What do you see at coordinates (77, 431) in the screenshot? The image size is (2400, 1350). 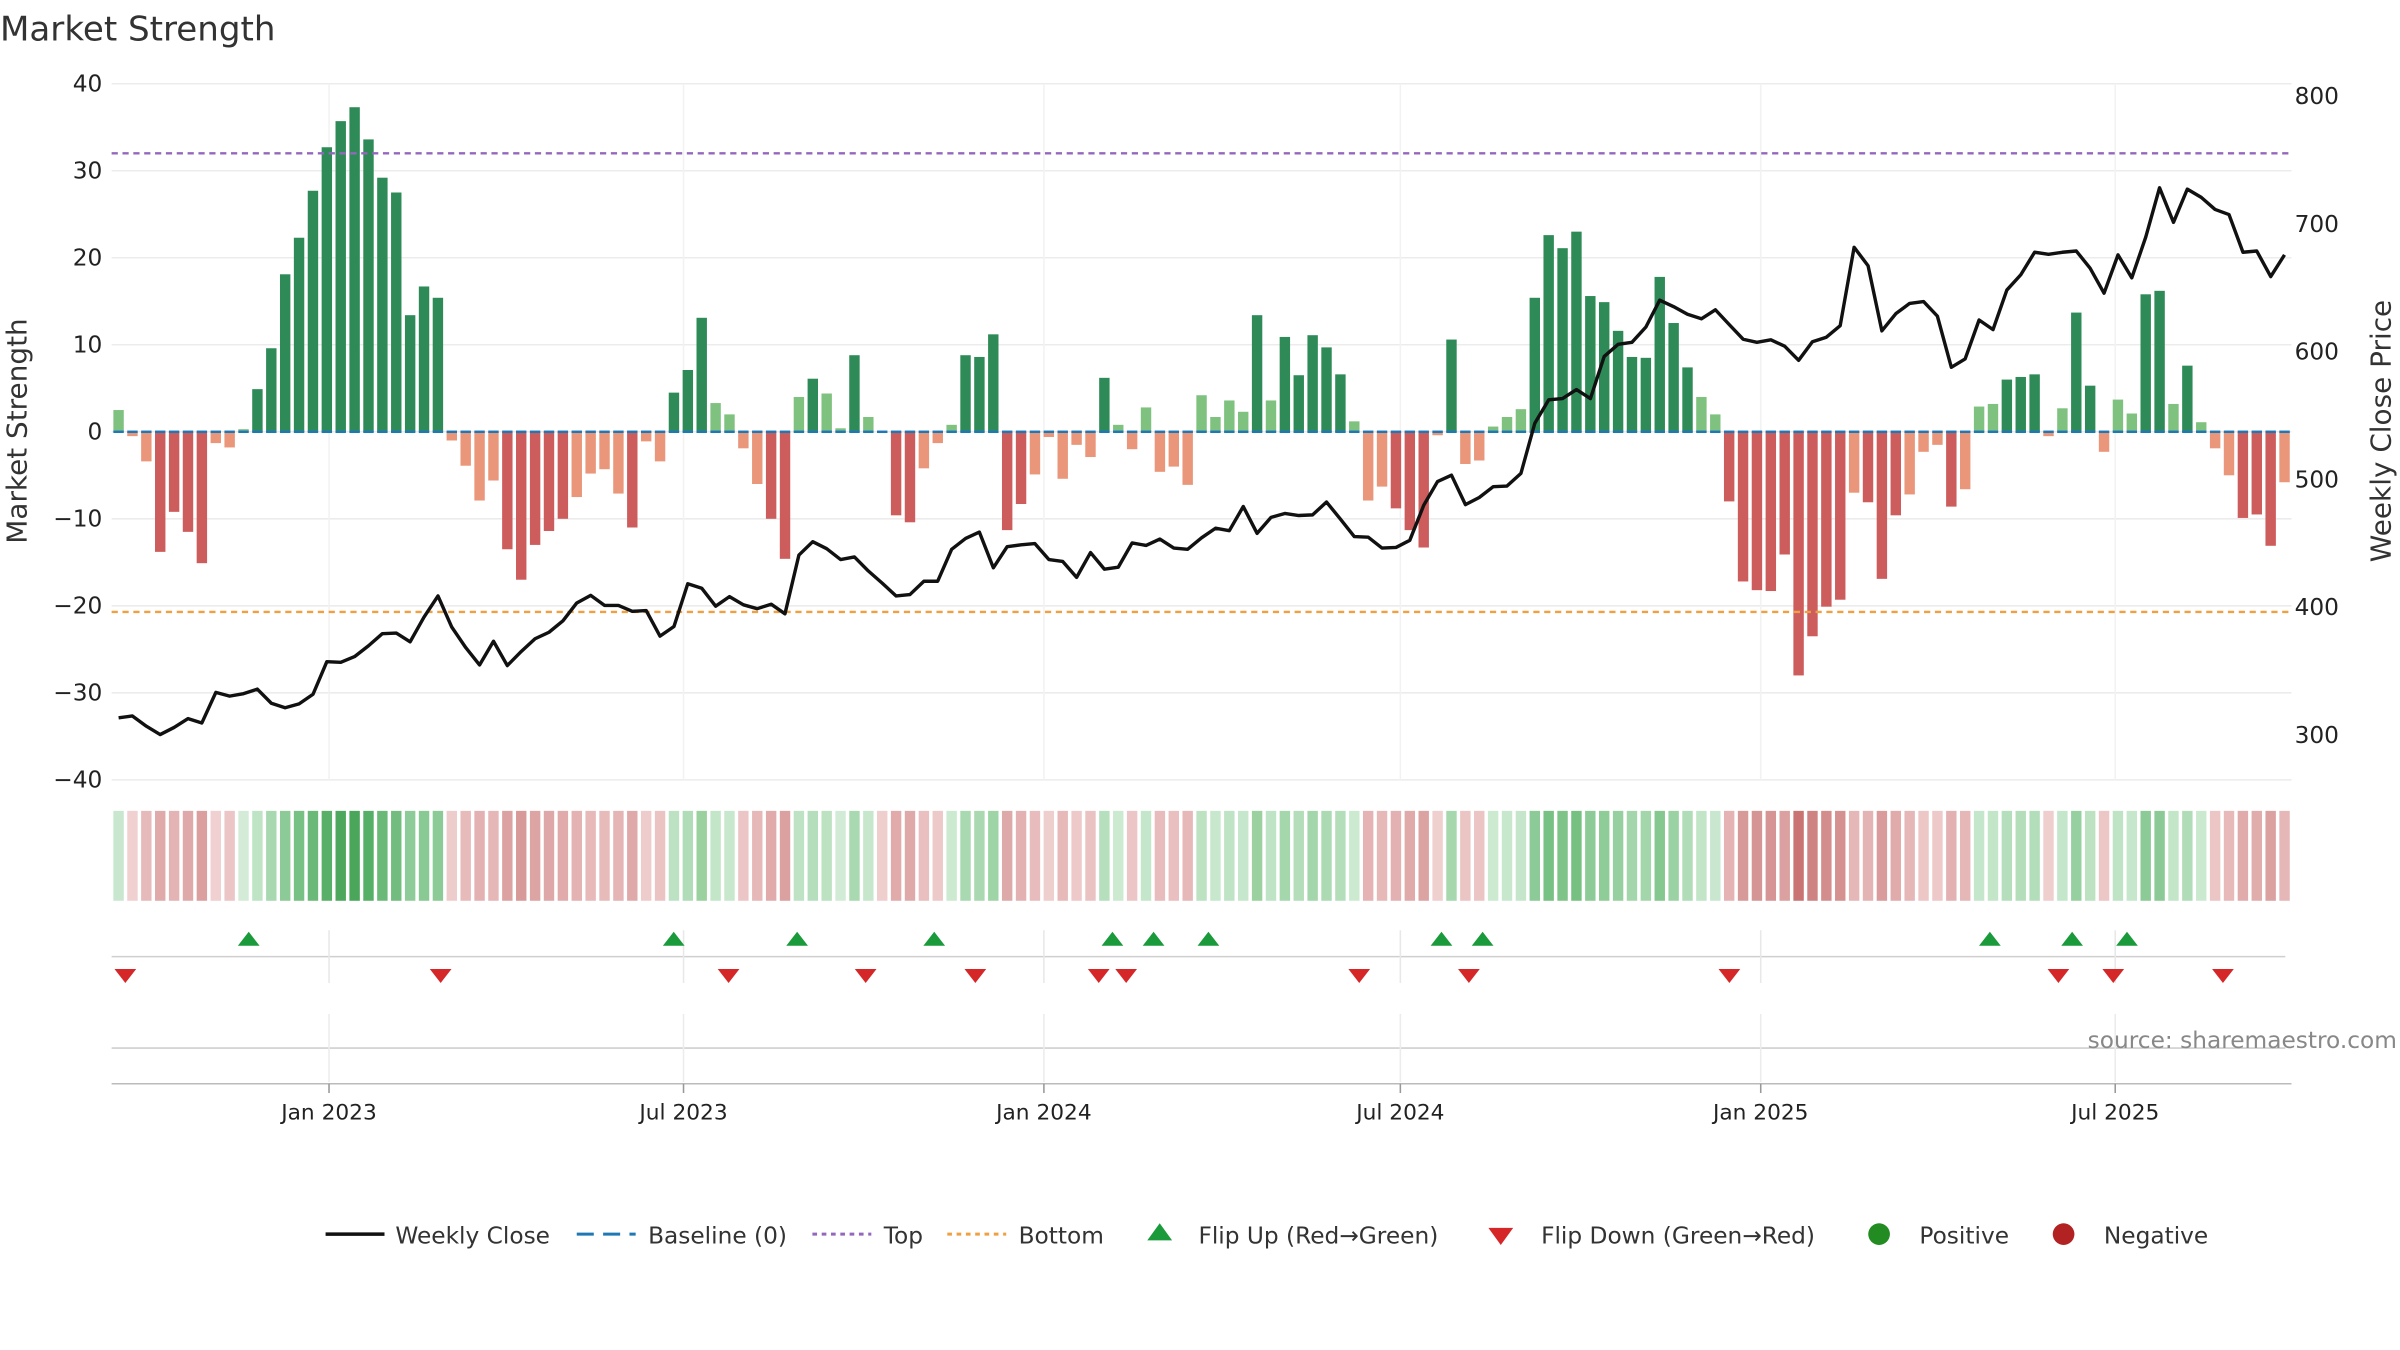 I see `y-tick-labels: −40 −30 −20 −10 0 10 20 30 40` at bounding box center [77, 431].